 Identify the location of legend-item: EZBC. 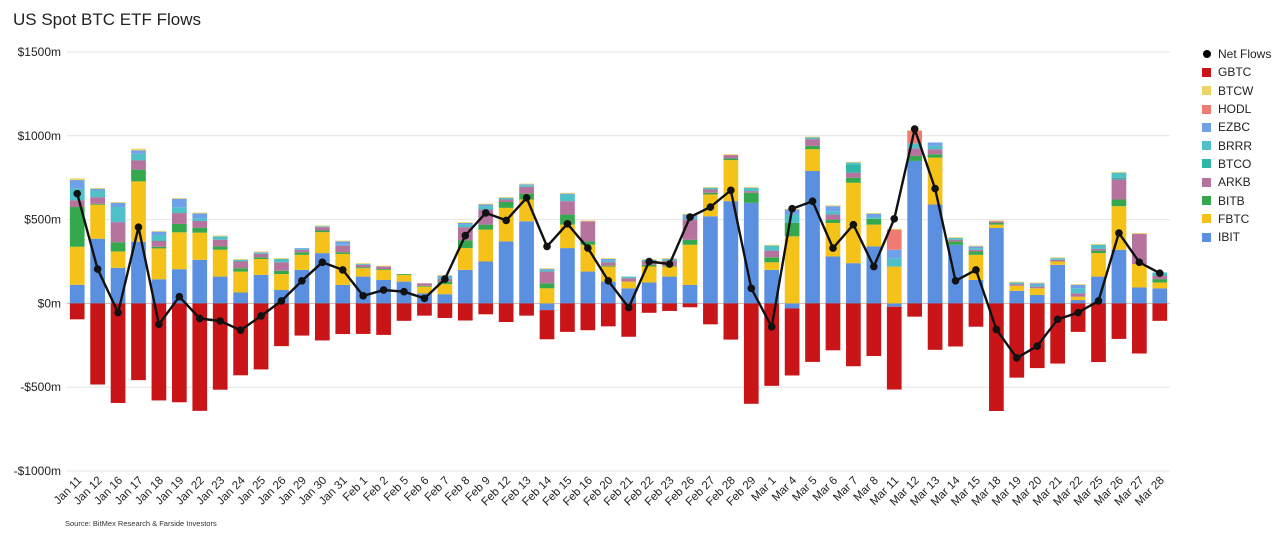
(1236, 127).